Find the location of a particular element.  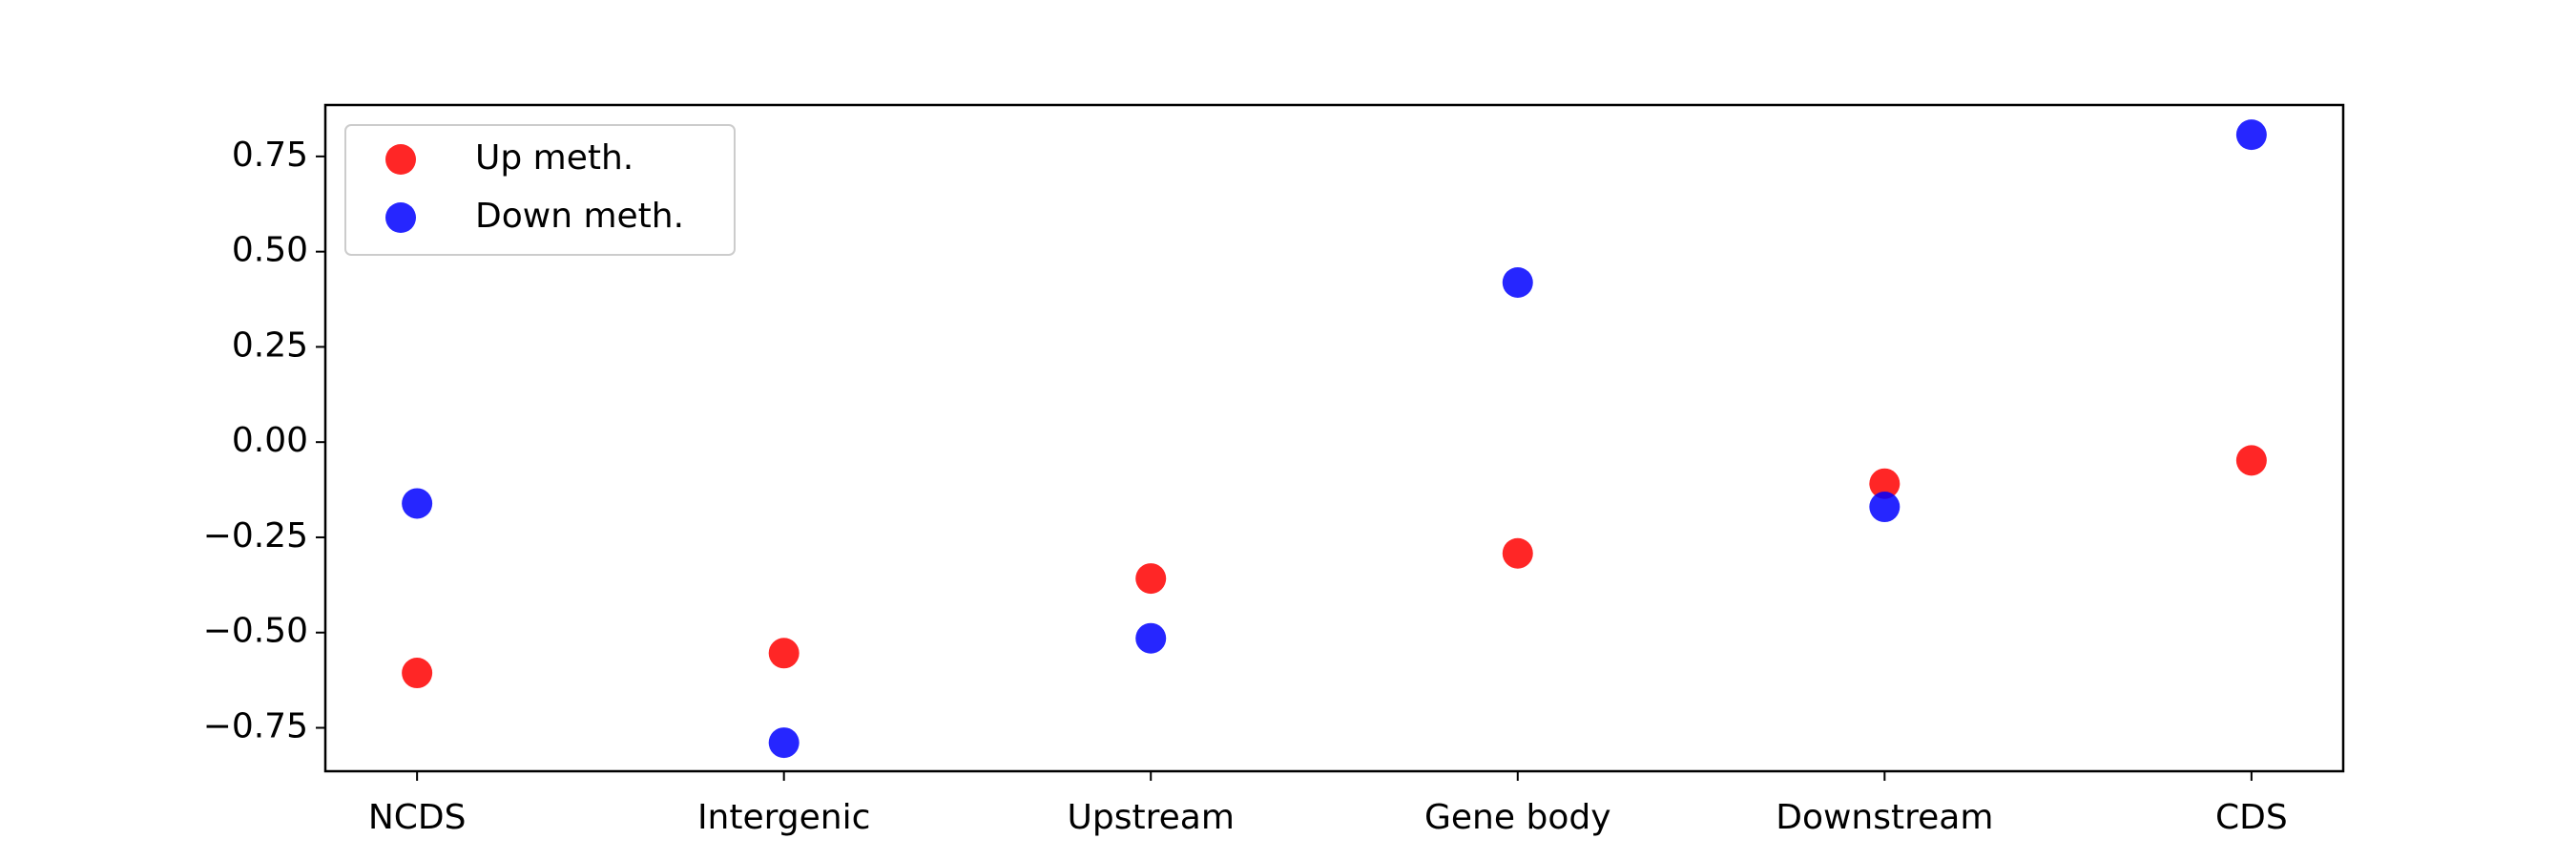

y-tick-label: 0.25 is located at coordinates (270, 345).